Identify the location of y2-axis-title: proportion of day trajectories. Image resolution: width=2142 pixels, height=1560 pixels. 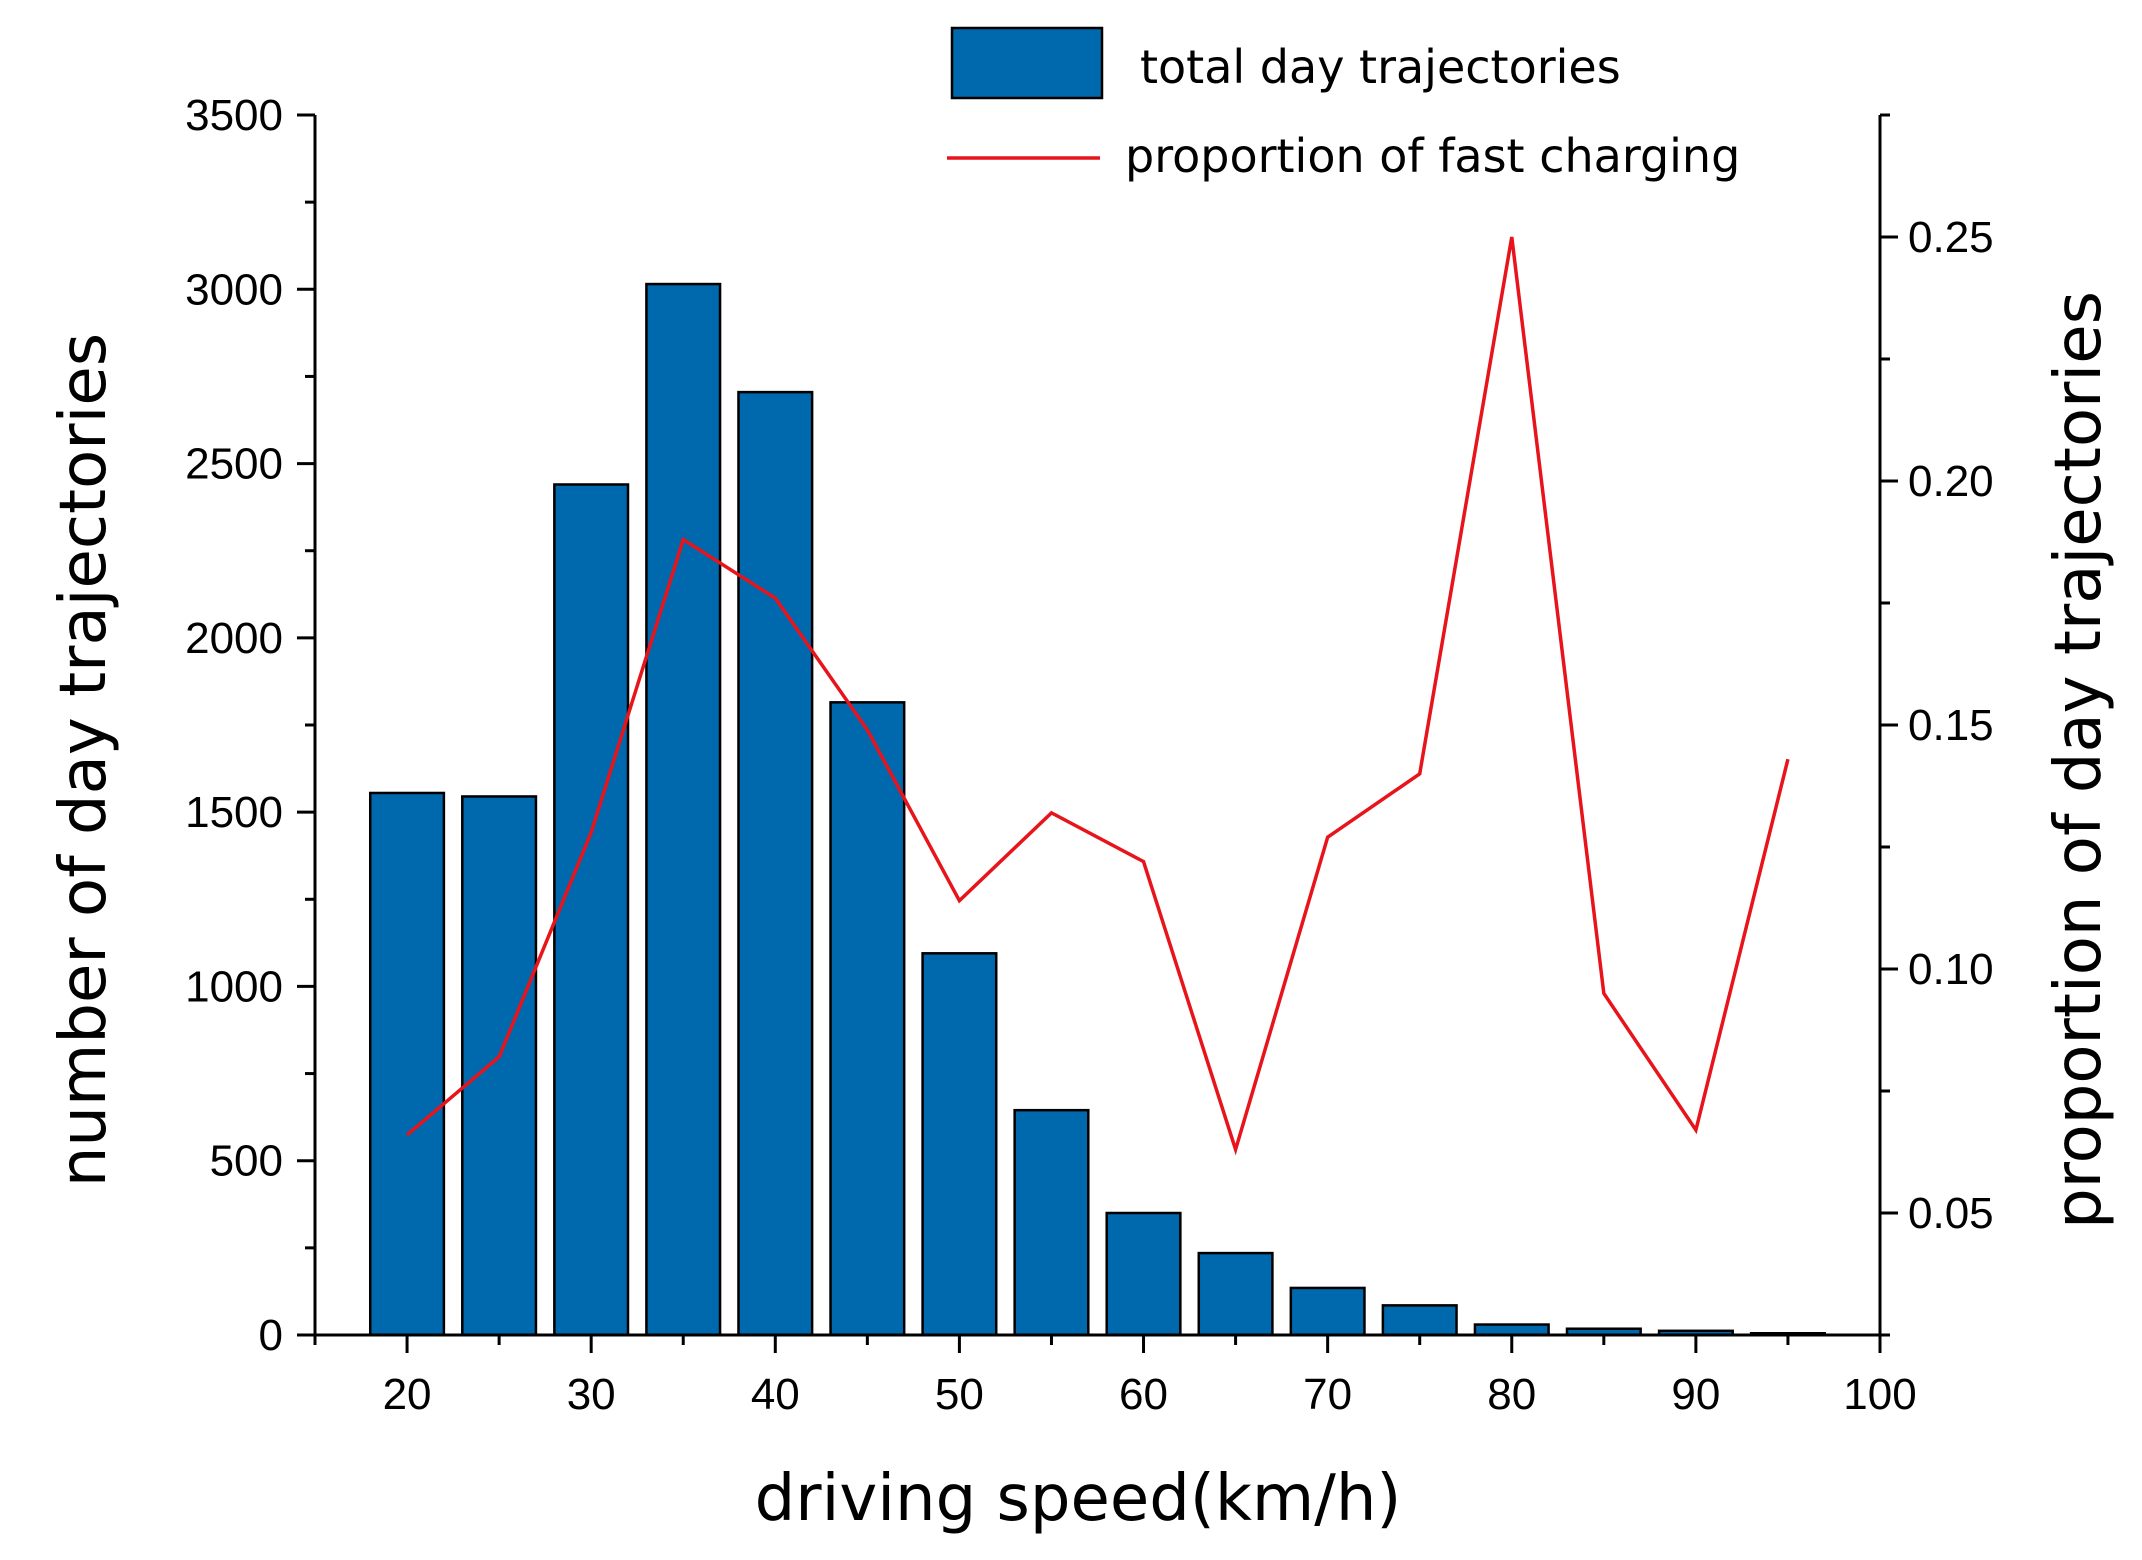
(2079, 760).